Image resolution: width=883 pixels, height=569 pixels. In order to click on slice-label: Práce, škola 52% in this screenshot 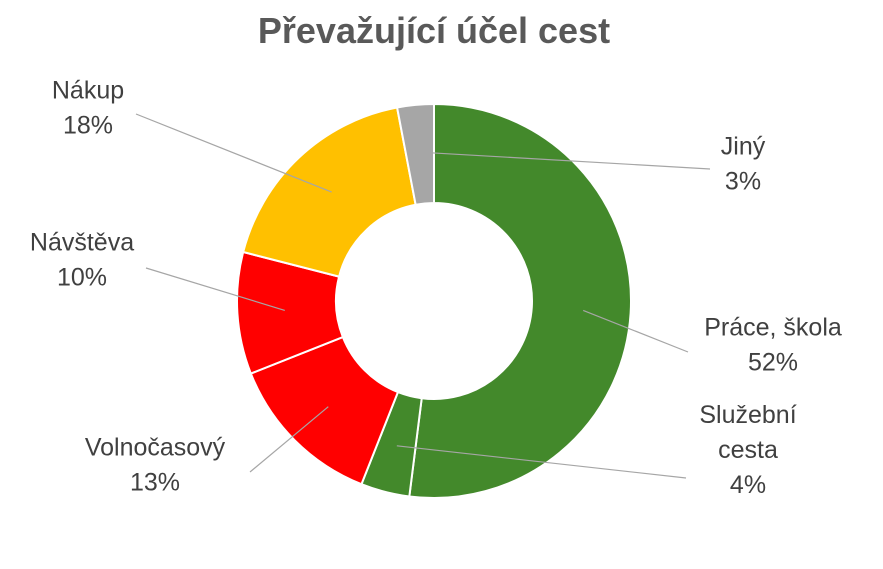, I will do `click(773, 345)`.